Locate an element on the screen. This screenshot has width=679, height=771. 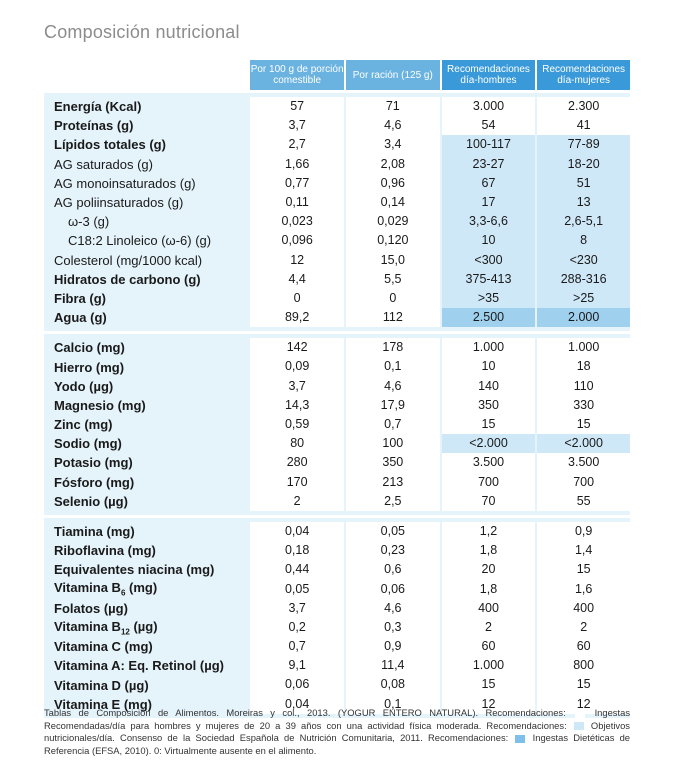
table-row: Magnesio (mg) 14,3 17,9 350 330 is located at coordinates (337, 405).